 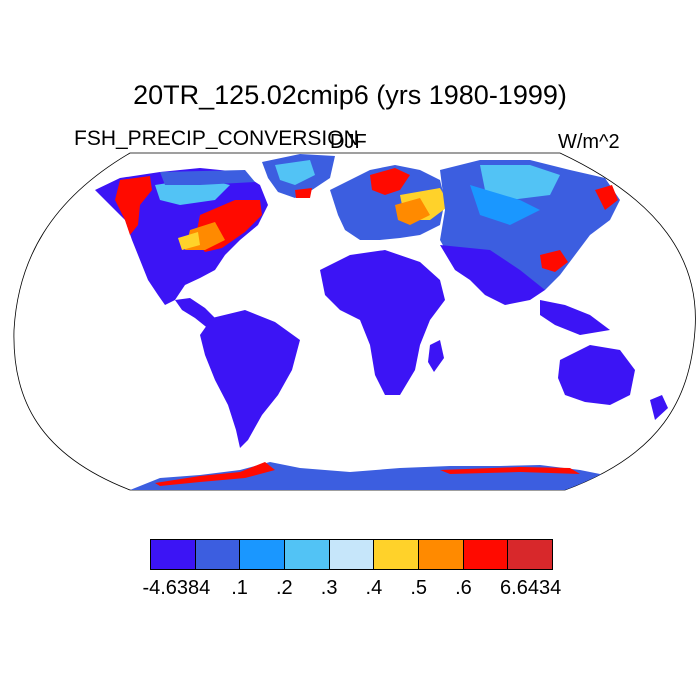 What do you see at coordinates (505, 205) in the screenshot?
I see `siberia-cyan` at bounding box center [505, 205].